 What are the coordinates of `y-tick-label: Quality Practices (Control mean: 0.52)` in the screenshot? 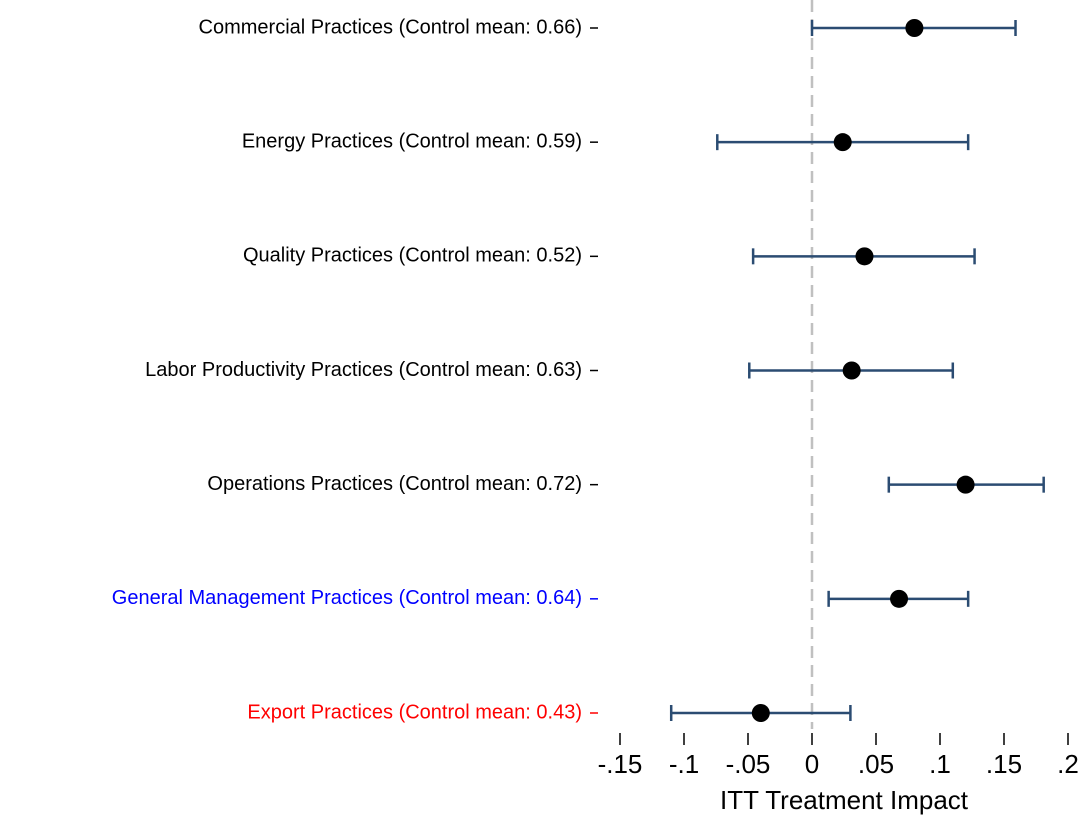 It's located at (412, 256).